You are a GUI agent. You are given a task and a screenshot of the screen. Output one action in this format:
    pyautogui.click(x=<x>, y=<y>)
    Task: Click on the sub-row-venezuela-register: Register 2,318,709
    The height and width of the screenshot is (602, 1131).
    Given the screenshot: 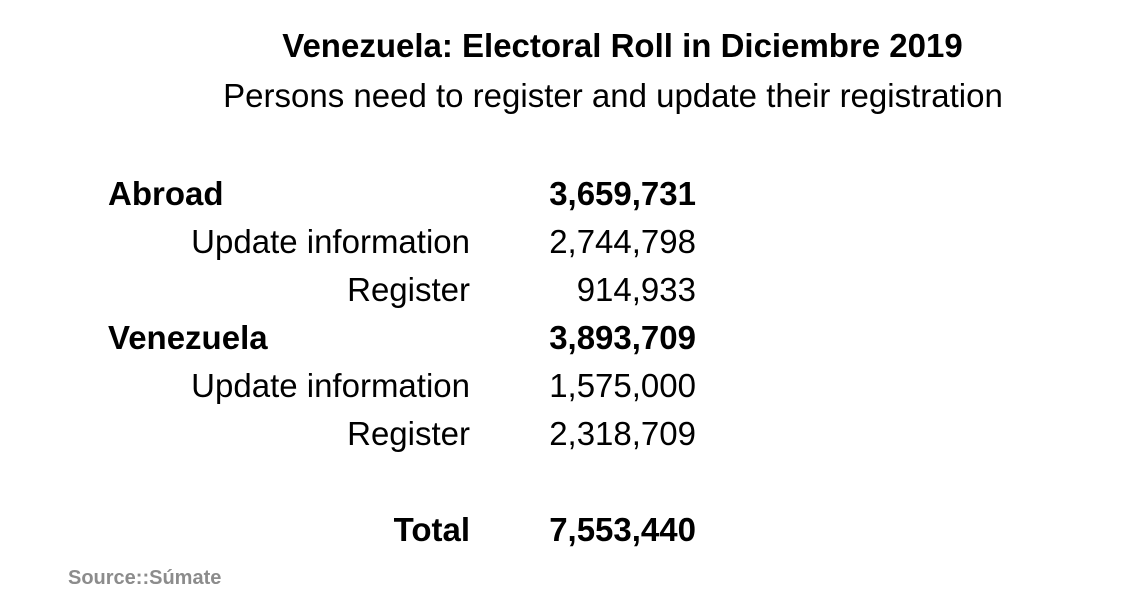 What is the action you would take?
    pyautogui.click(x=565, y=434)
    